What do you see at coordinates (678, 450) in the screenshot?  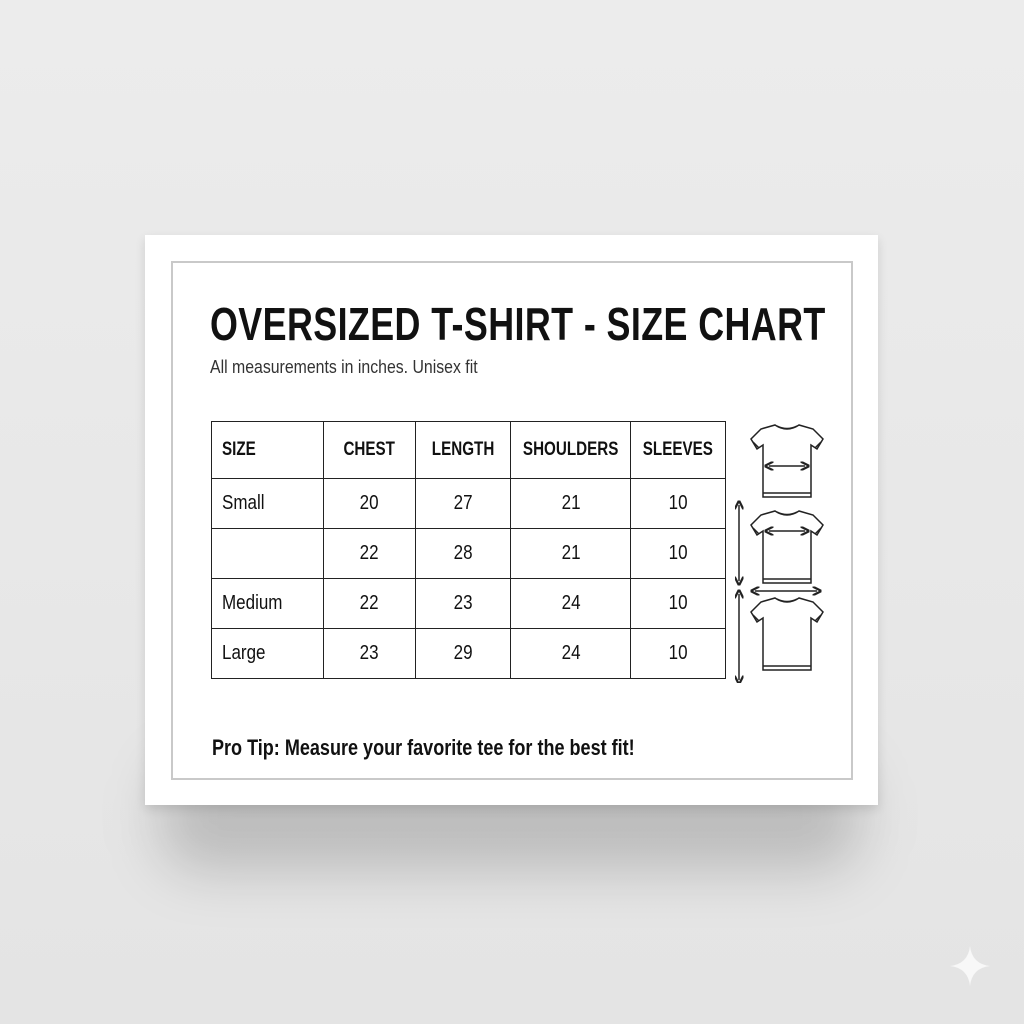 I see `header-sleeves: SLEEVES` at bounding box center [678, 450].